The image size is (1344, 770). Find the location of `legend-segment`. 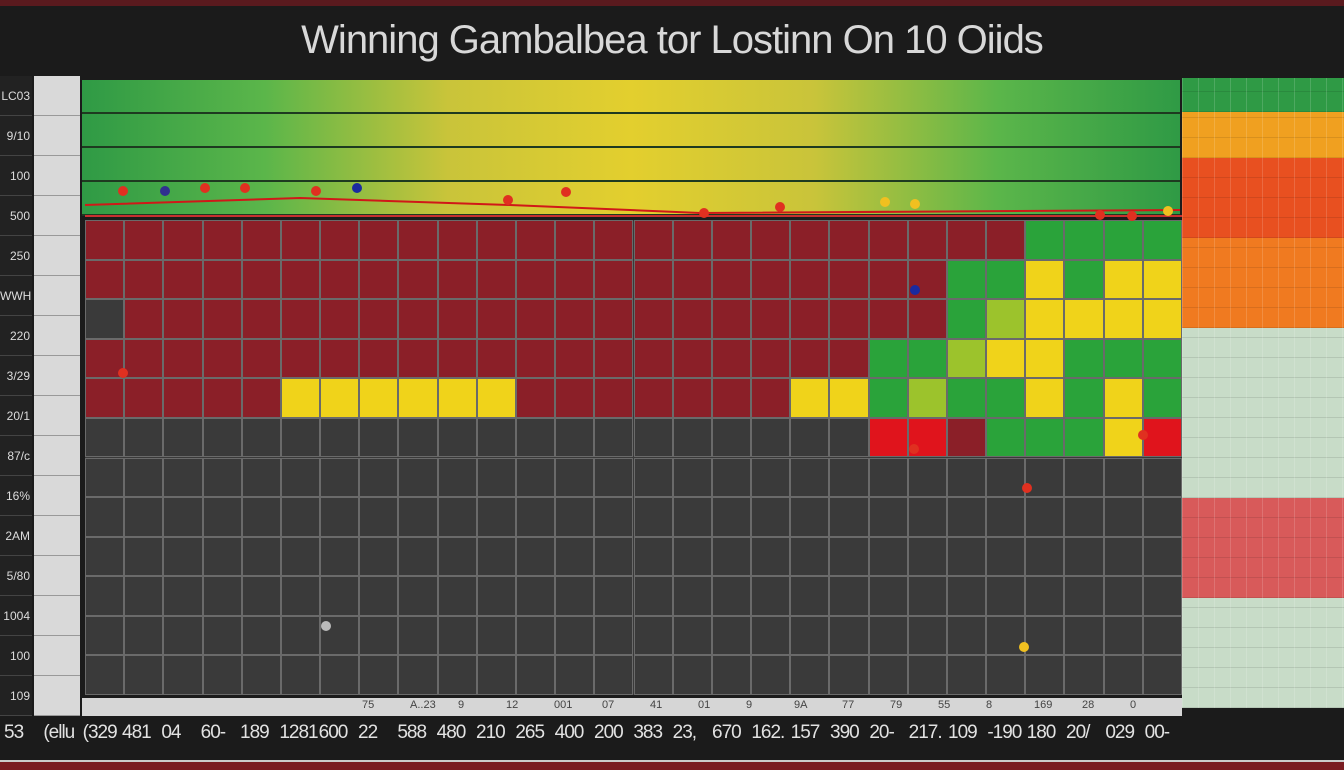

legend-segment is located at coordinates (1263, 413).